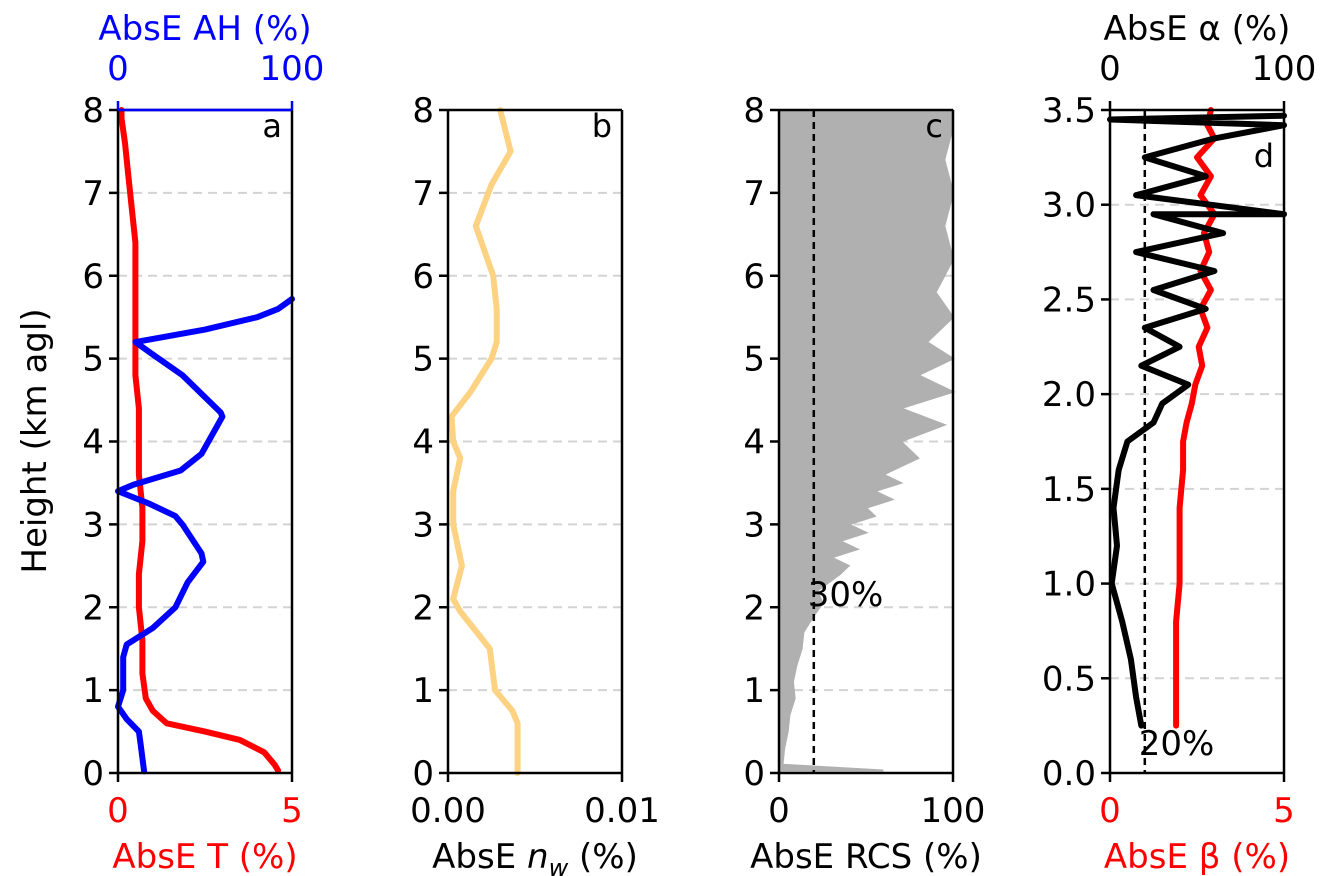 The width and height of the screenshot is (1324, 876). What do you see at coordinates (754, 277) in the screenshot?
I see `y-tick-label-c: 6` at bounding box center [754, 277].